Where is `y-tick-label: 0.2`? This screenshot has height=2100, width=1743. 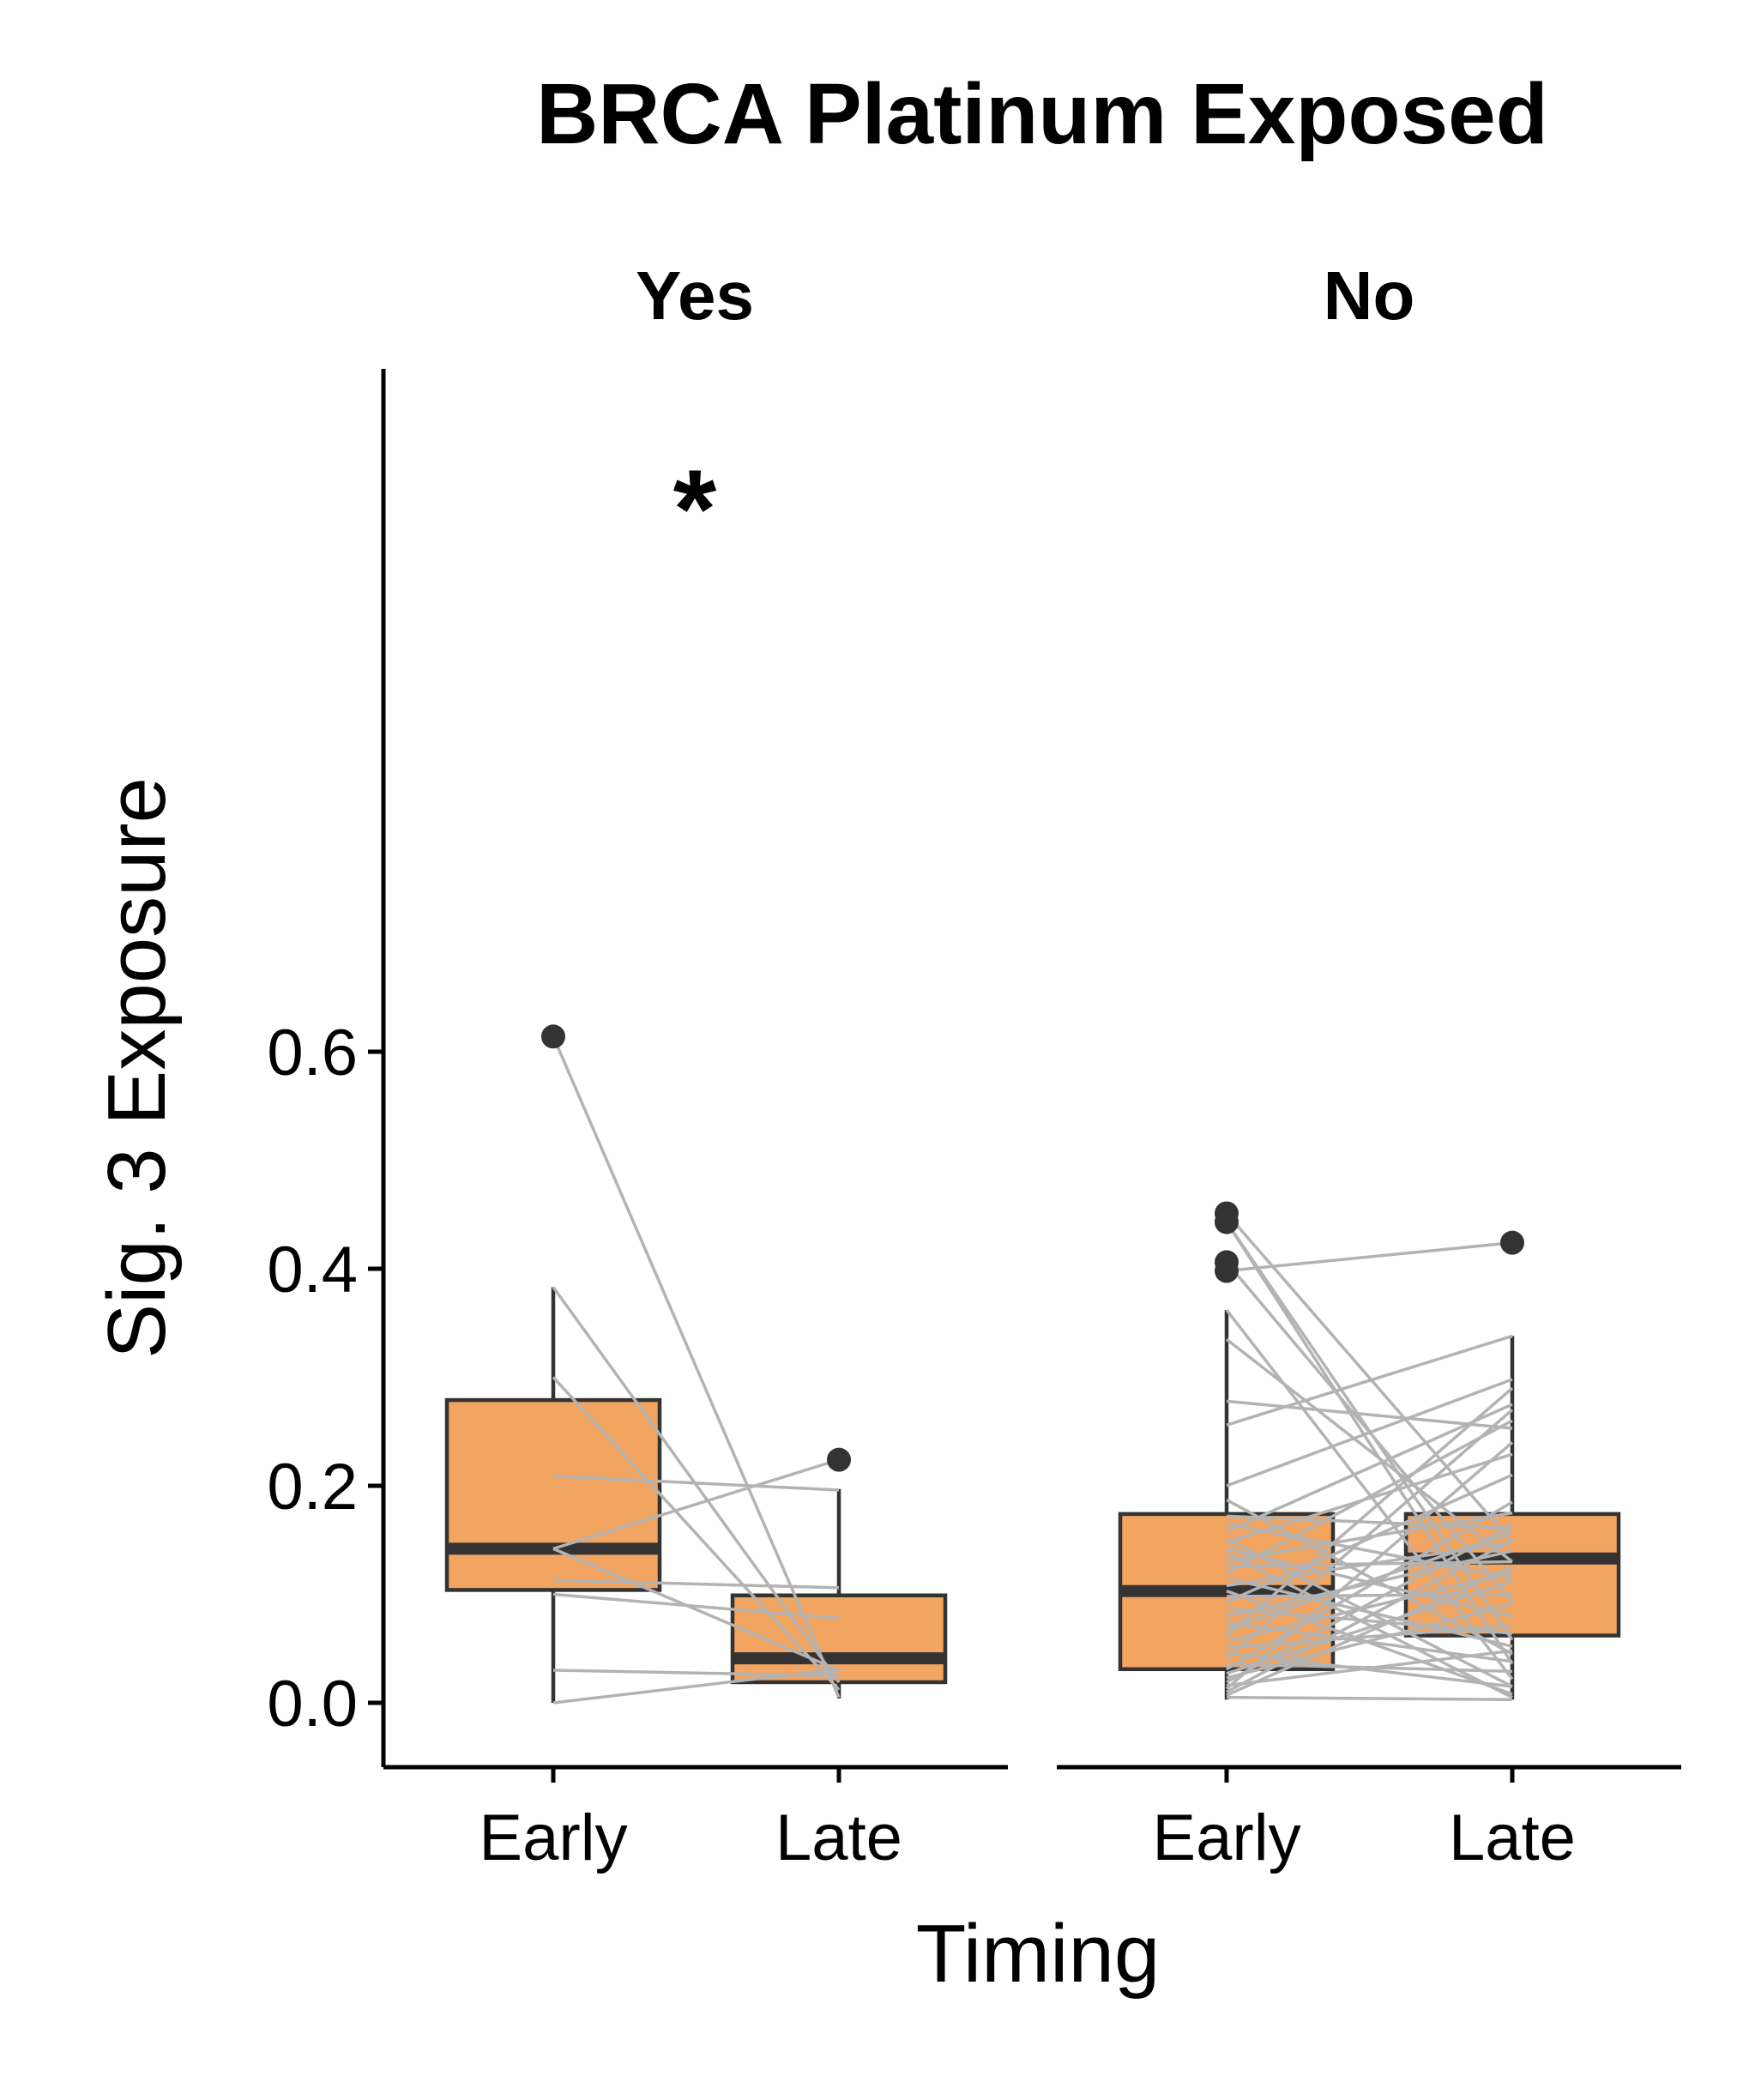
y-tick-label: 0.2 is located at coordinates (313, 1487).